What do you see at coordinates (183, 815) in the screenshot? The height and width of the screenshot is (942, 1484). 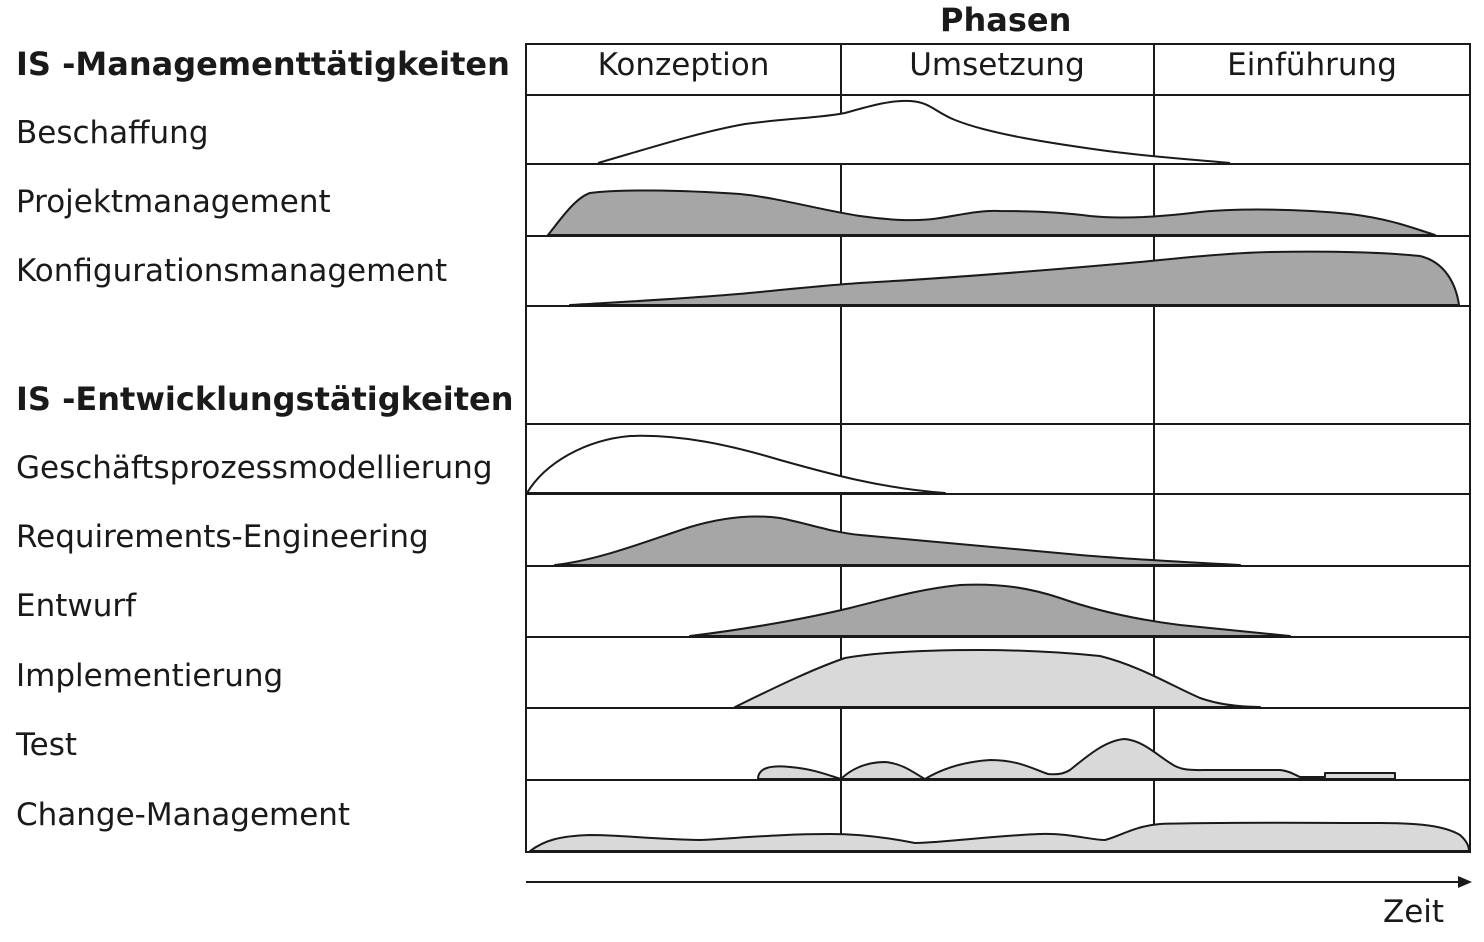 I see `activity-change-management: Change-Management` at bounding box center [183, 815].